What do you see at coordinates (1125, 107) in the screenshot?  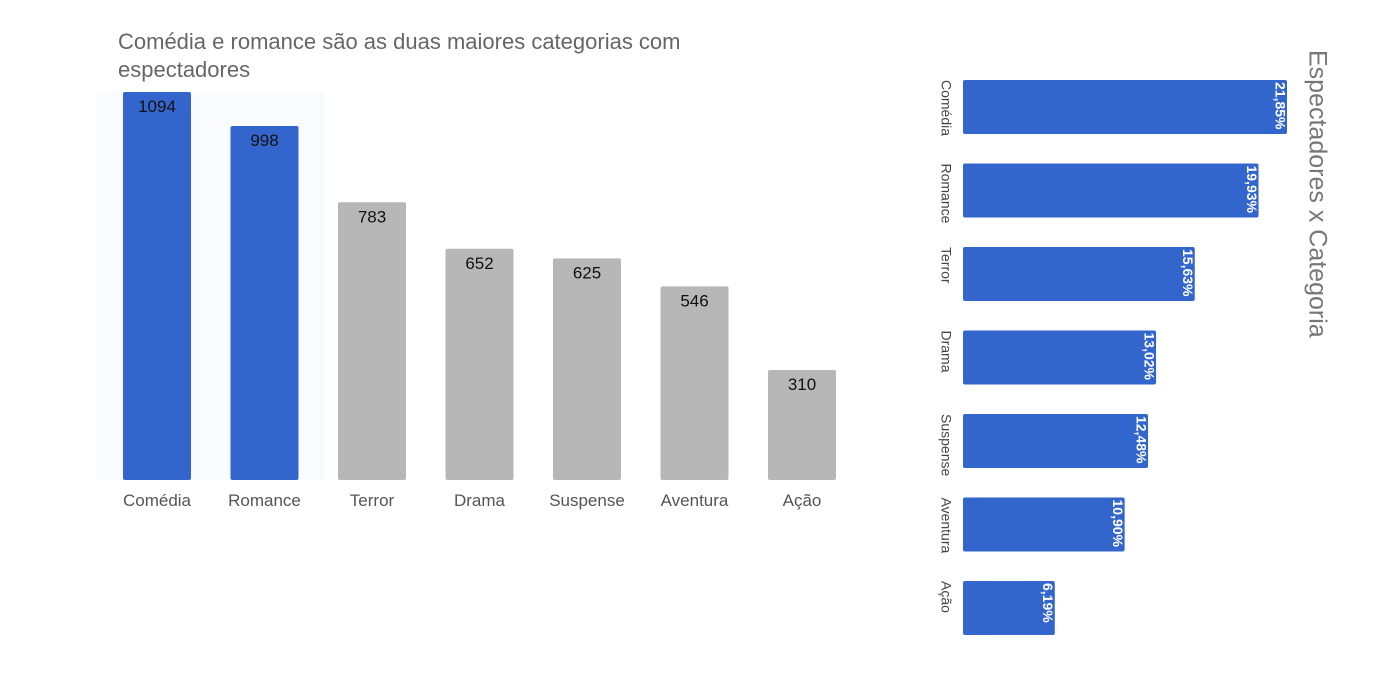 I see `percent-bar-comedia` at bounding box center [1125, 107].